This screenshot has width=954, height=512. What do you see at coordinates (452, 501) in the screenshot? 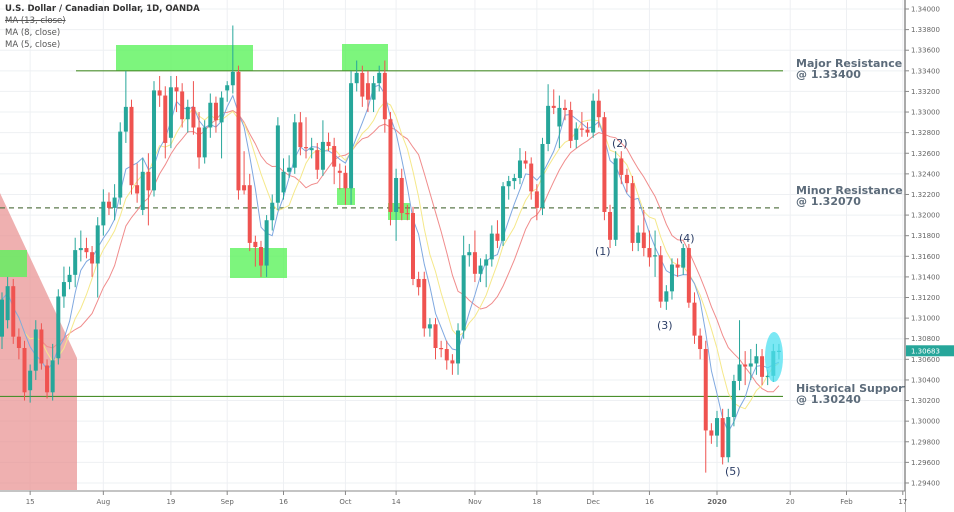
I see `time-axis-bg` at bounding box center [452, 501].